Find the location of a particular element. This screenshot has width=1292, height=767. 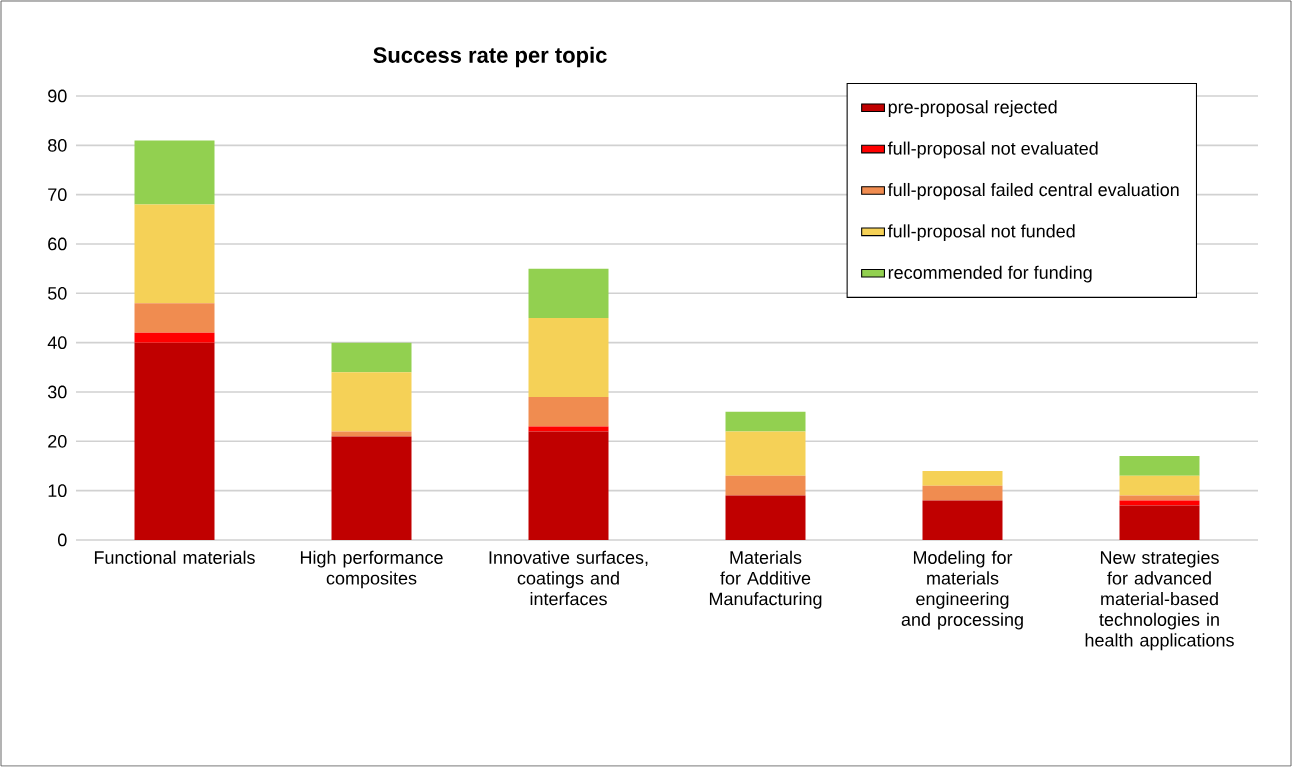

y-tick-label: 10 is located at coordinates (57, 491).